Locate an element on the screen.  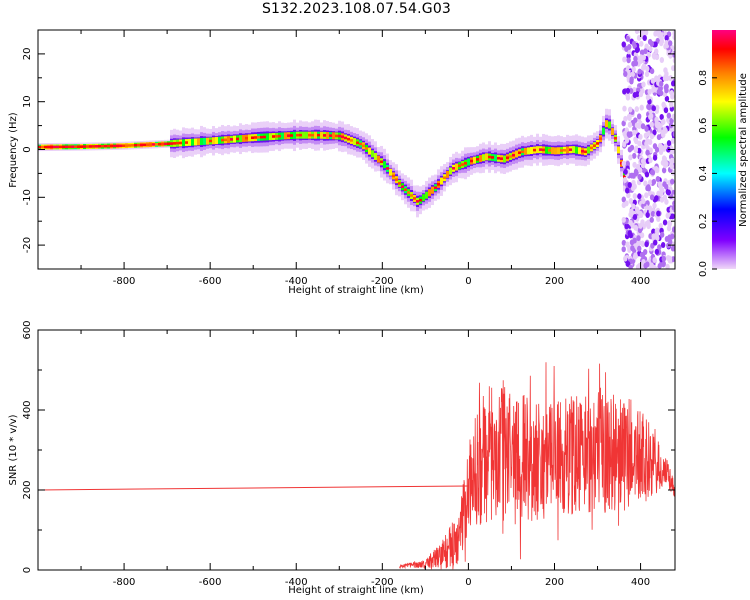
colorbar-label: Normalized spectral amplitude is located at coordinates (743, 150).